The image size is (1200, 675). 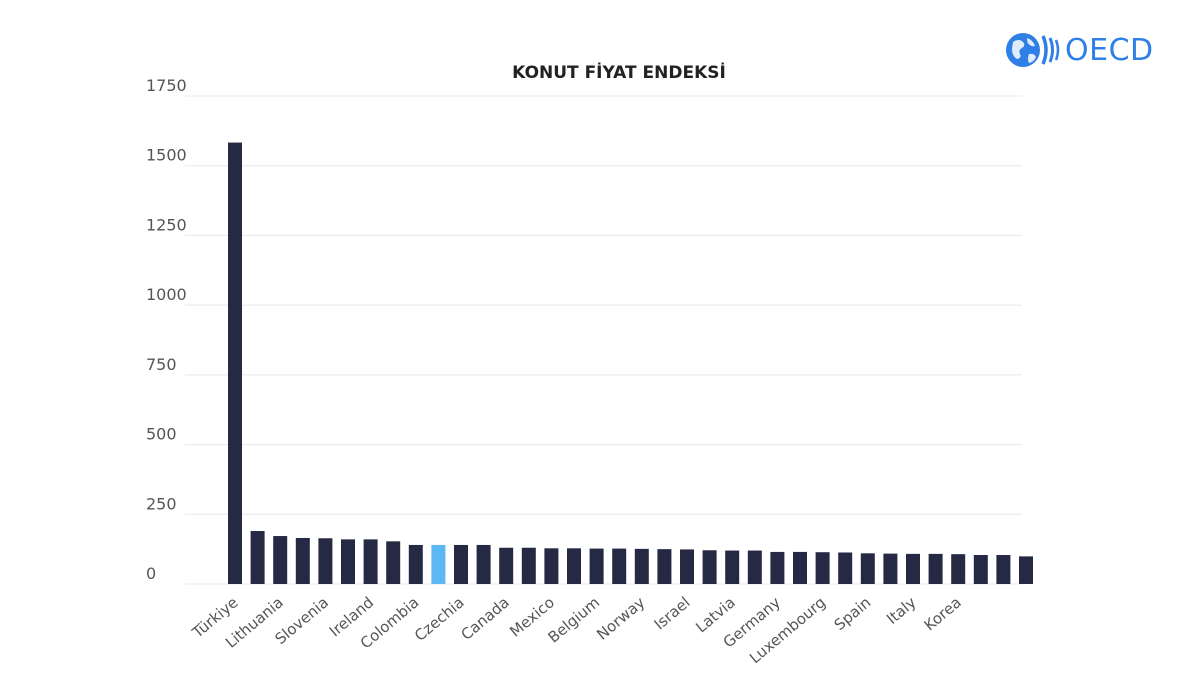 What do you see at coordinates (166, 85) in the screenshot?
I see `y-tick-label: 1750` at bounding box center [166, 85].